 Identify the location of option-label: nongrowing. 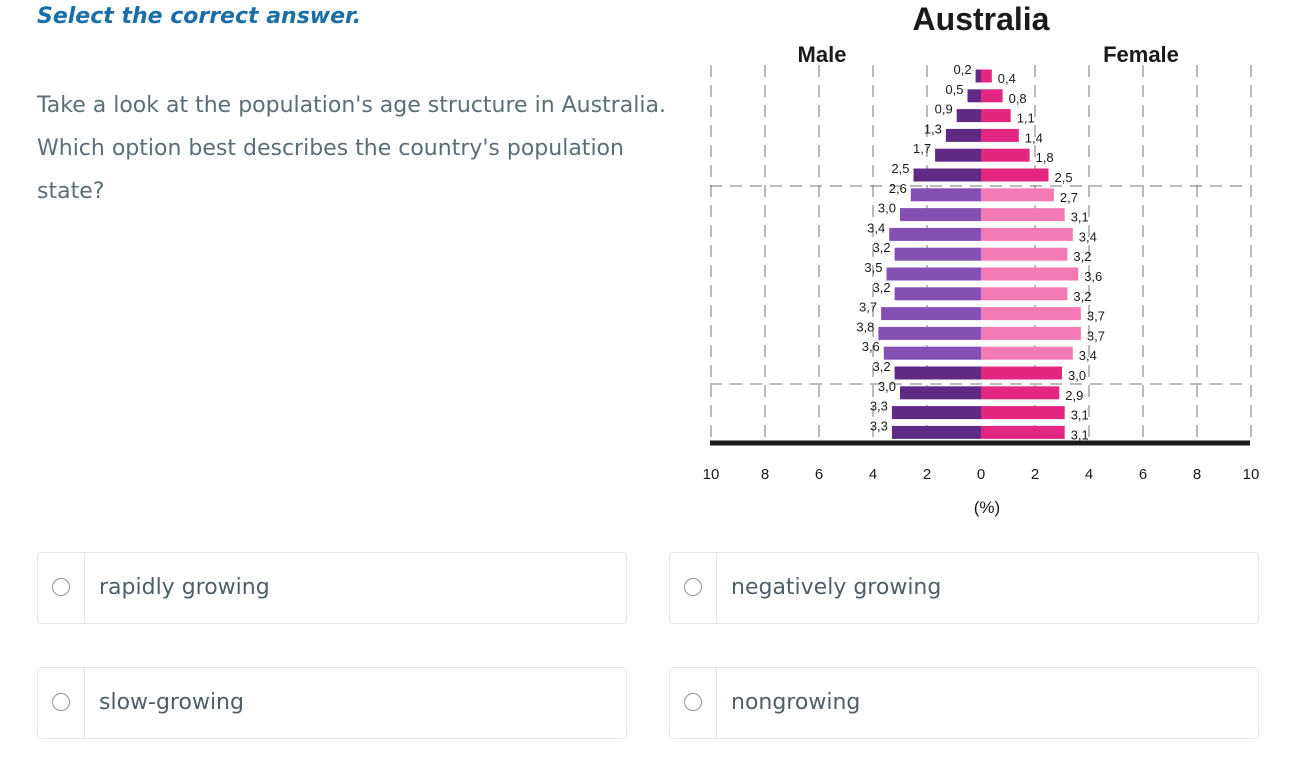
(796, 702).